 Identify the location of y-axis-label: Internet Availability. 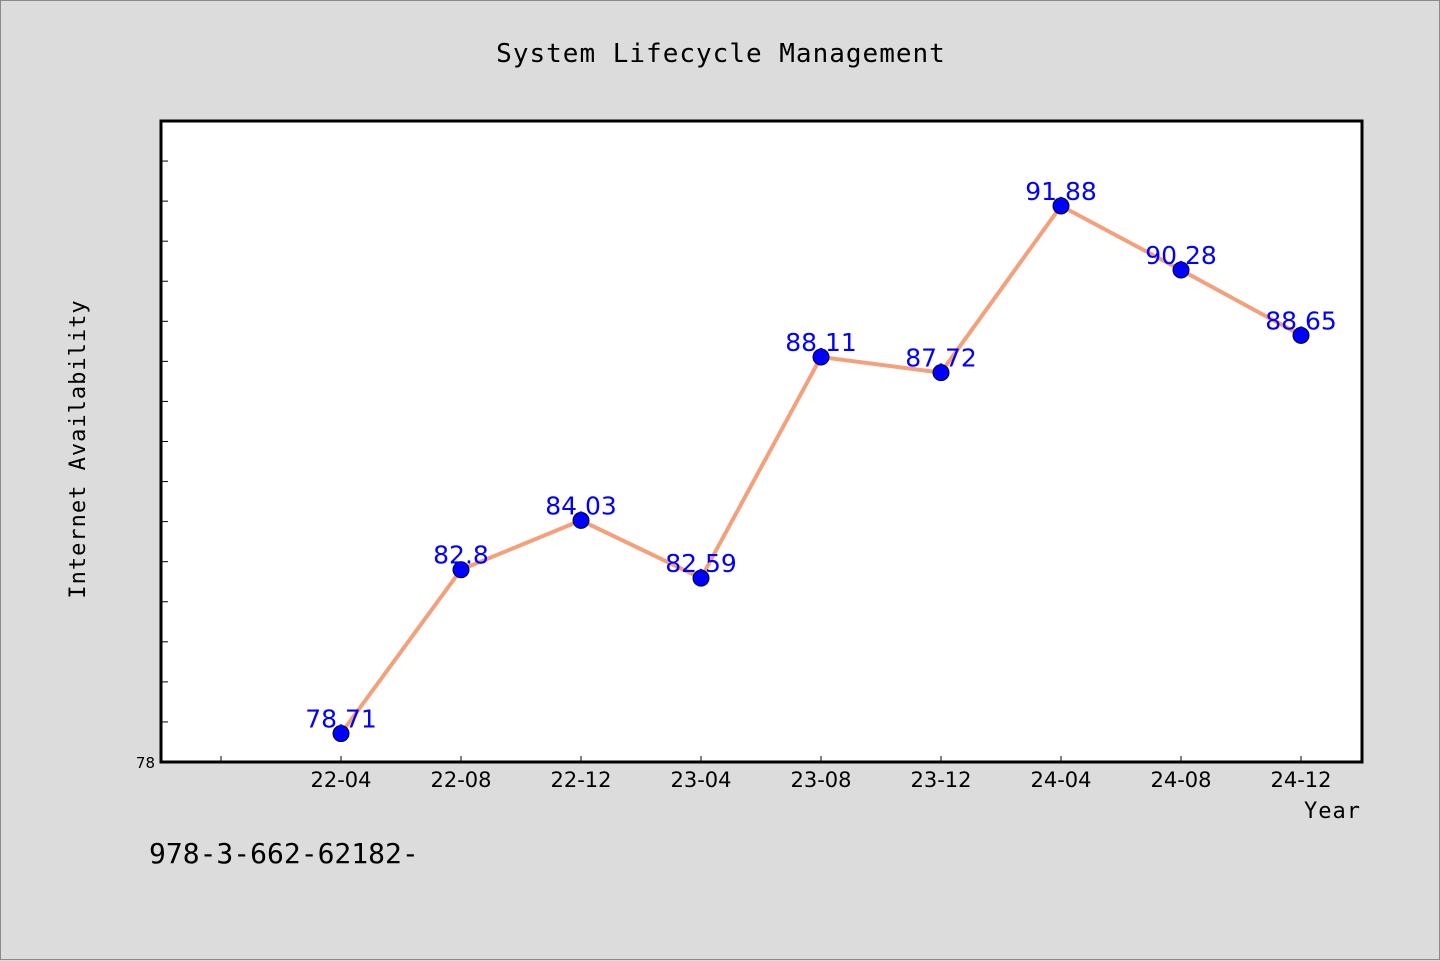
(78, 448).